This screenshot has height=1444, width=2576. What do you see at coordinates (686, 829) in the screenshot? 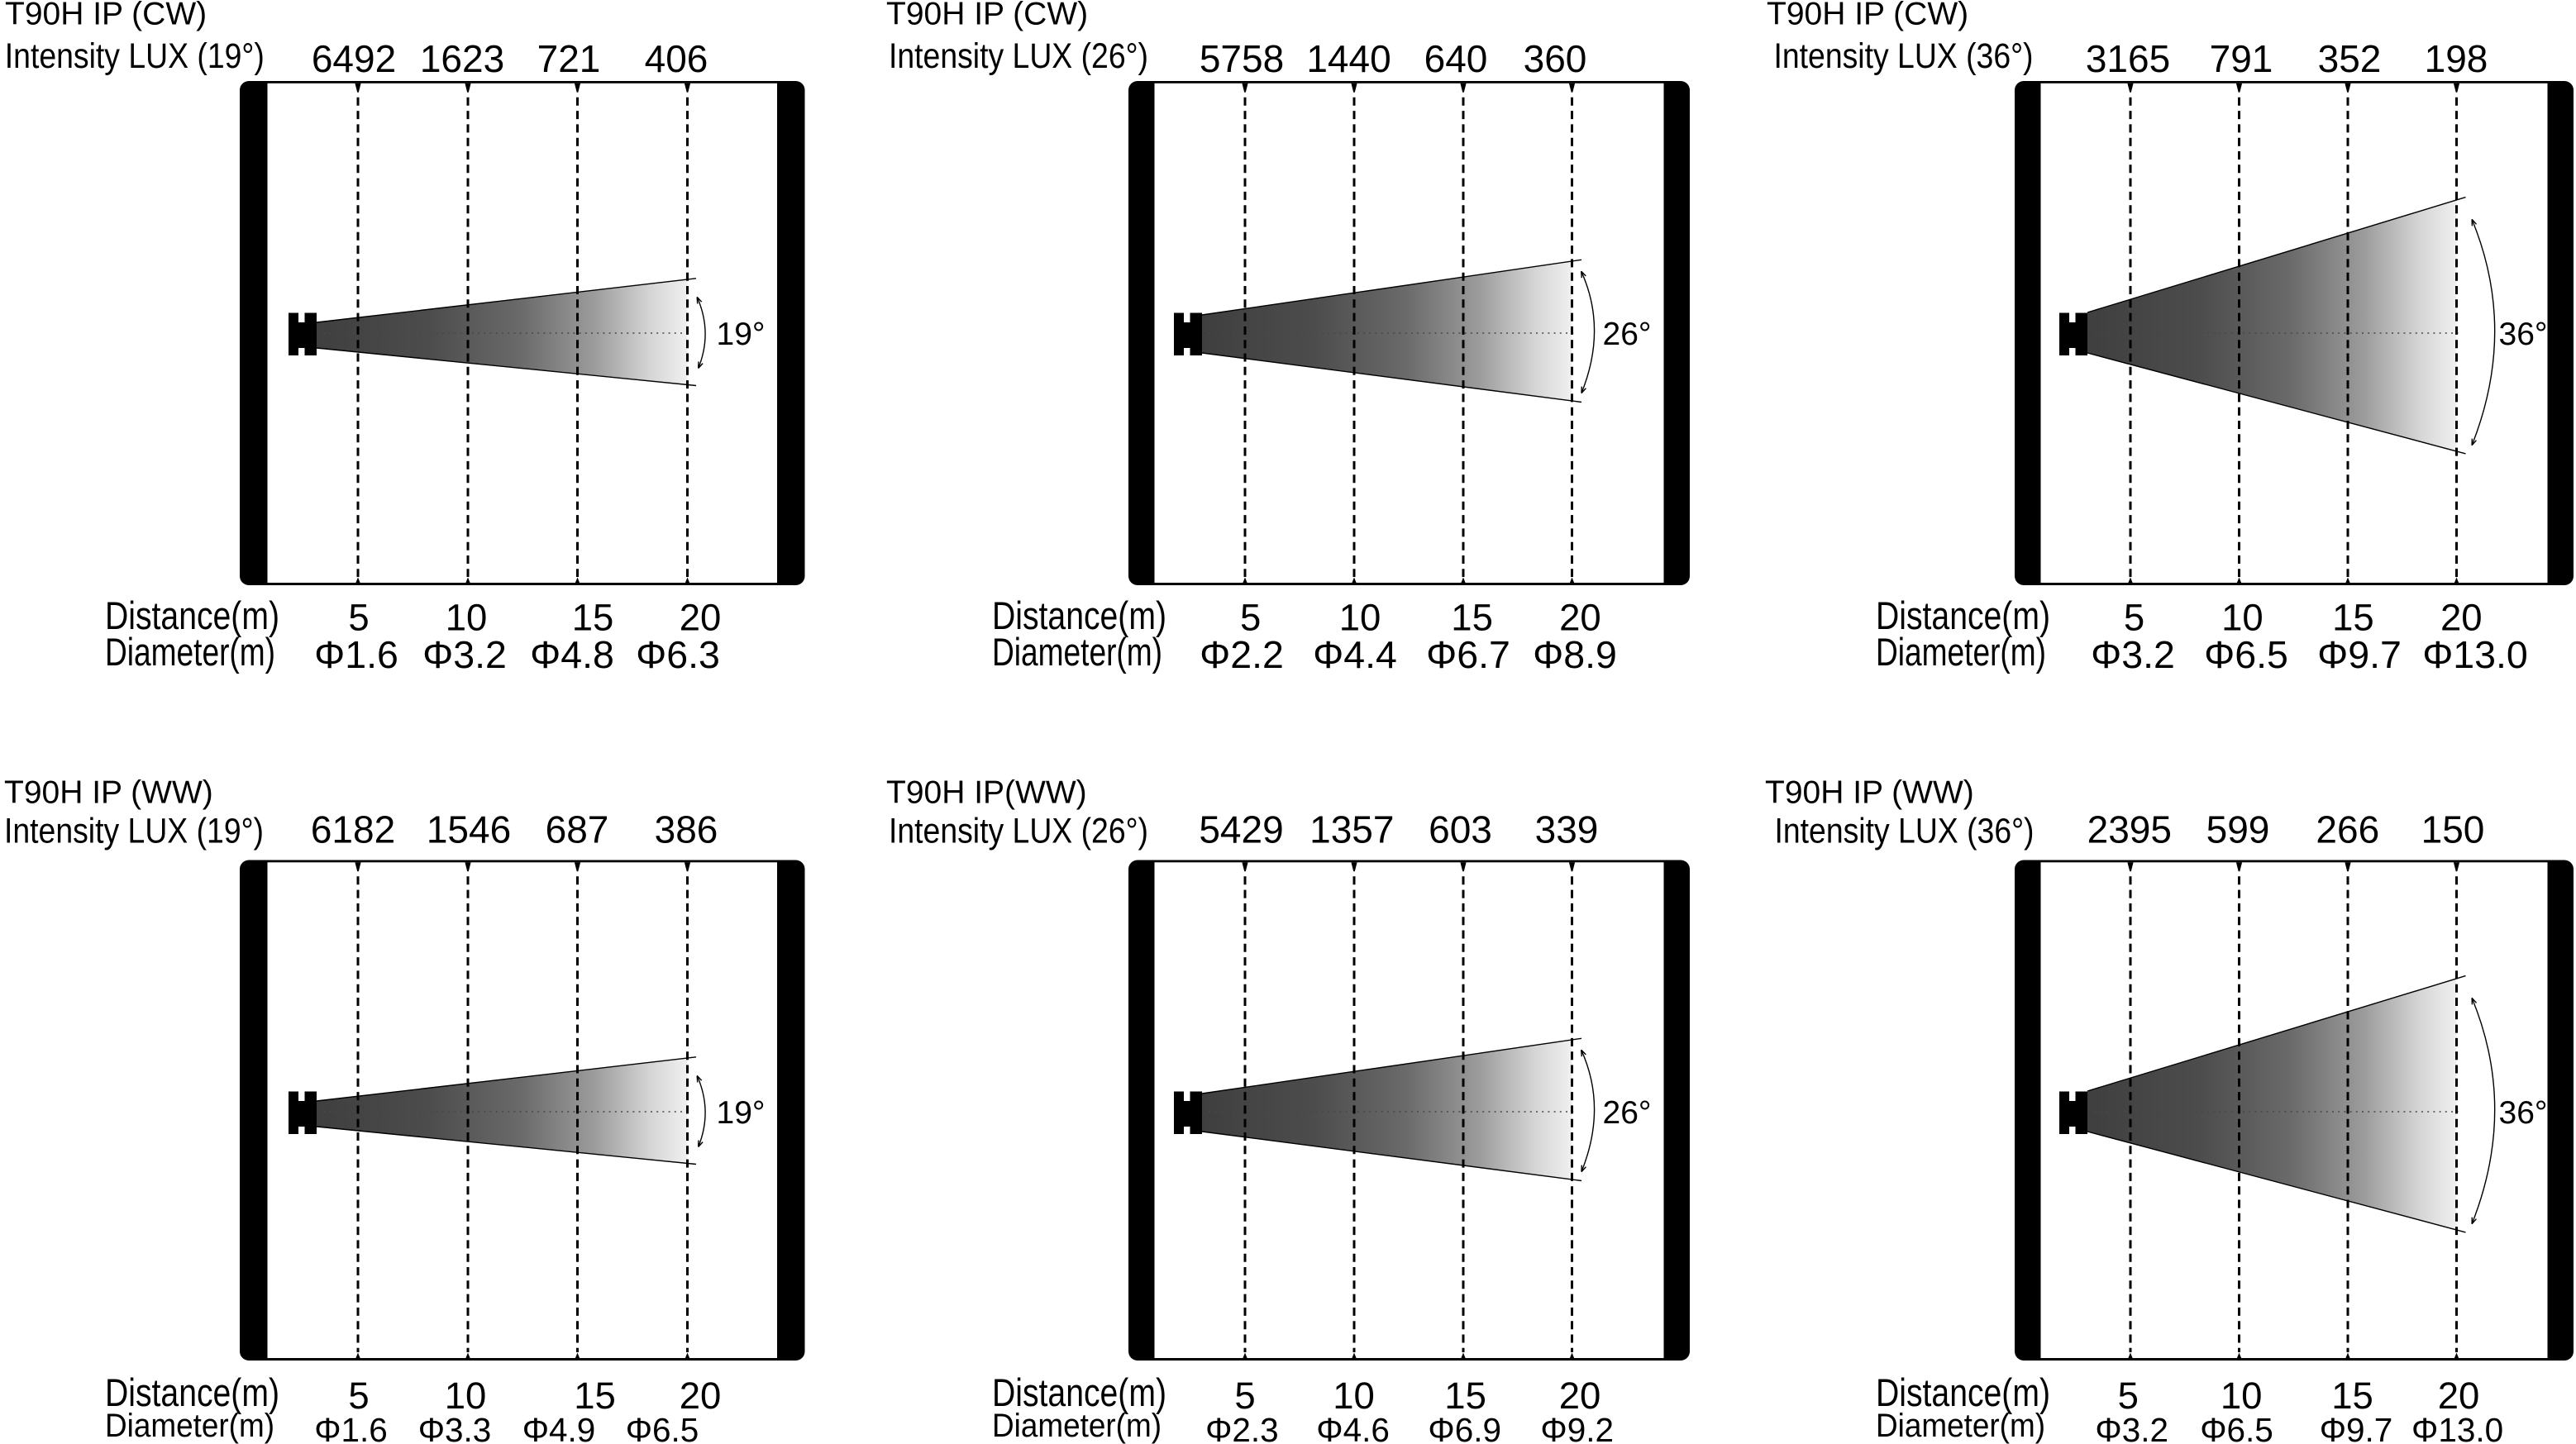
I see `svg-text: 386` at bounding box center [686, 829].